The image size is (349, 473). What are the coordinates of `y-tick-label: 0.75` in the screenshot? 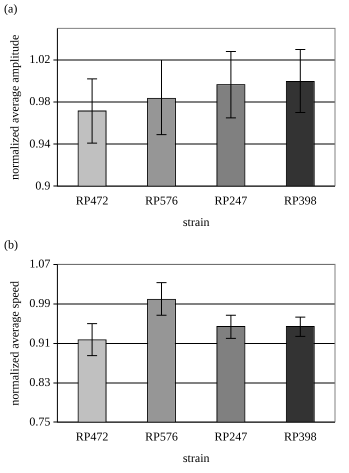 It's located at (39, 421).